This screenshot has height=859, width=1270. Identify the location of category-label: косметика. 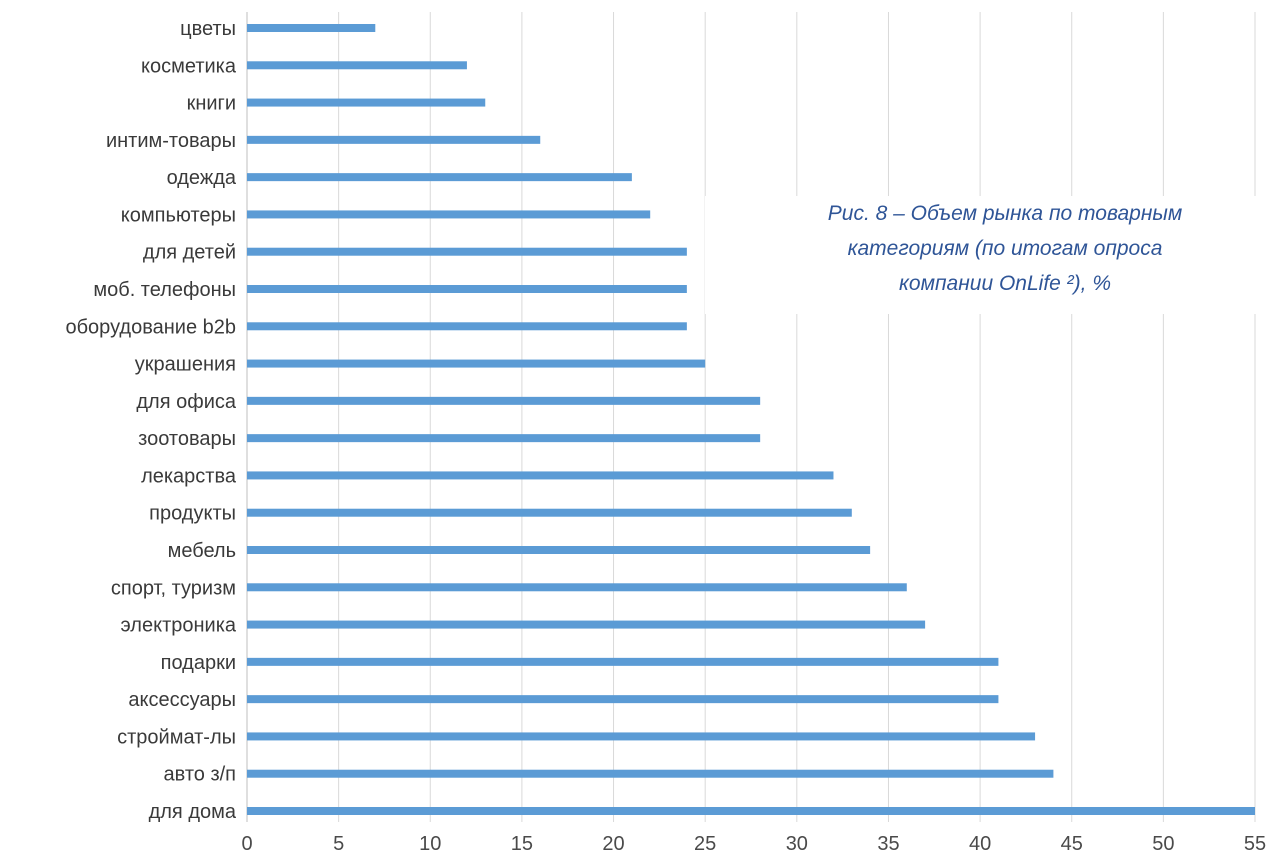
(189, 66).